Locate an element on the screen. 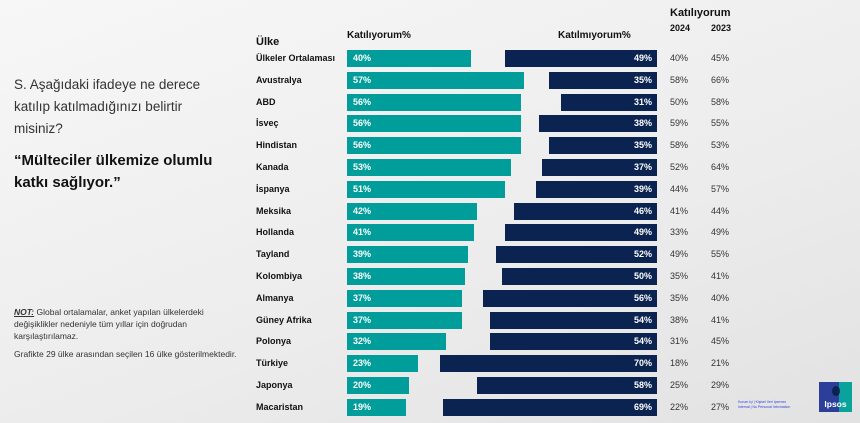  agree-bar: 51% is located at coordinates (426, 189).